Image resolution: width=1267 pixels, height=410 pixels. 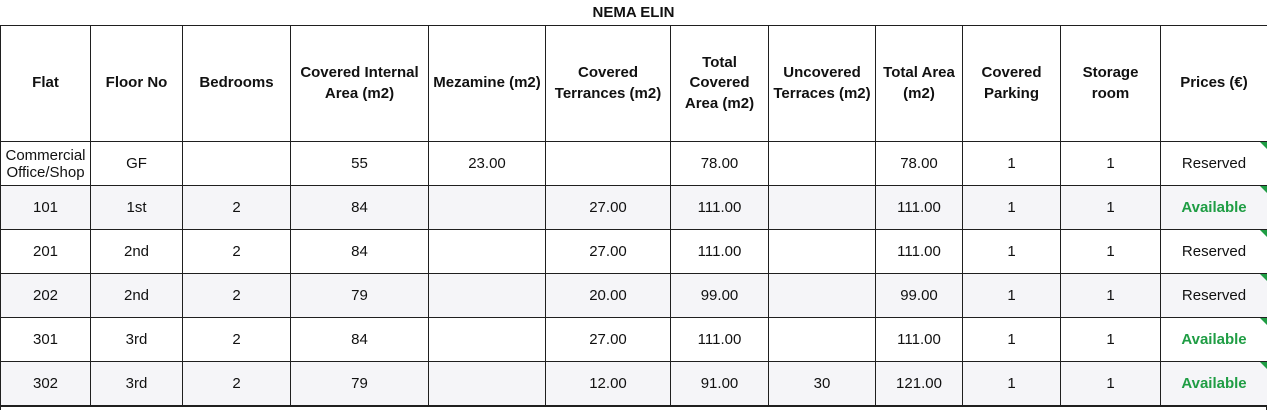 I want to click on cell: GF, so click(x=136, y=163).